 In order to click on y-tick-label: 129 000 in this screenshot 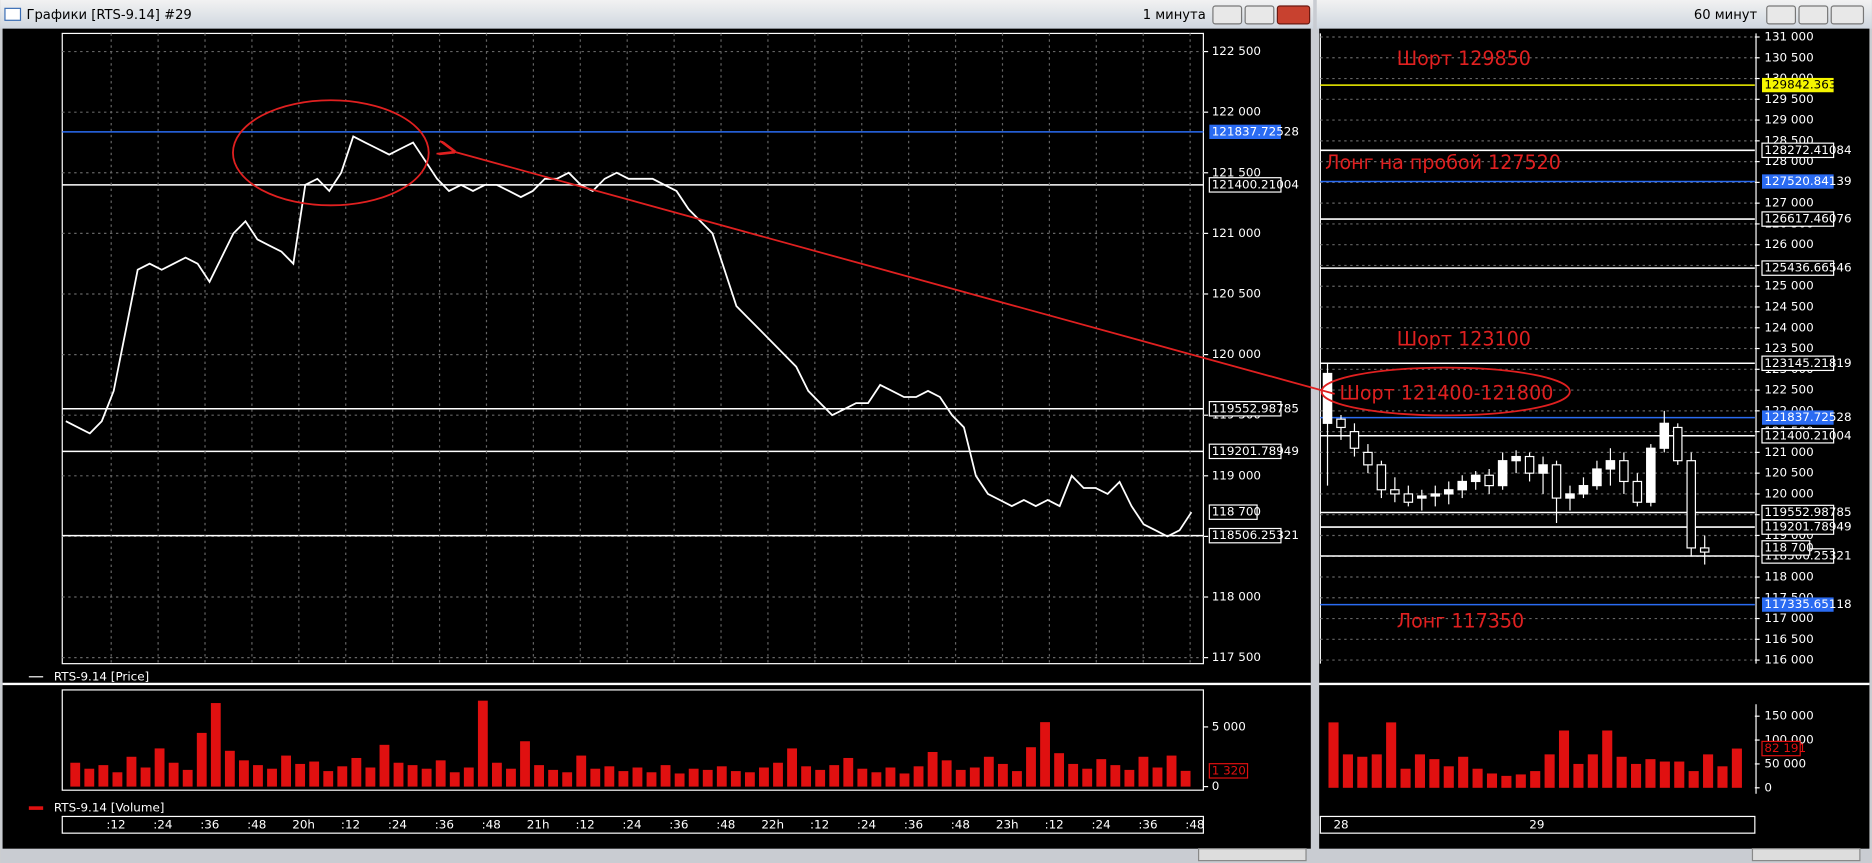, I will do `click(1788, 120)`.